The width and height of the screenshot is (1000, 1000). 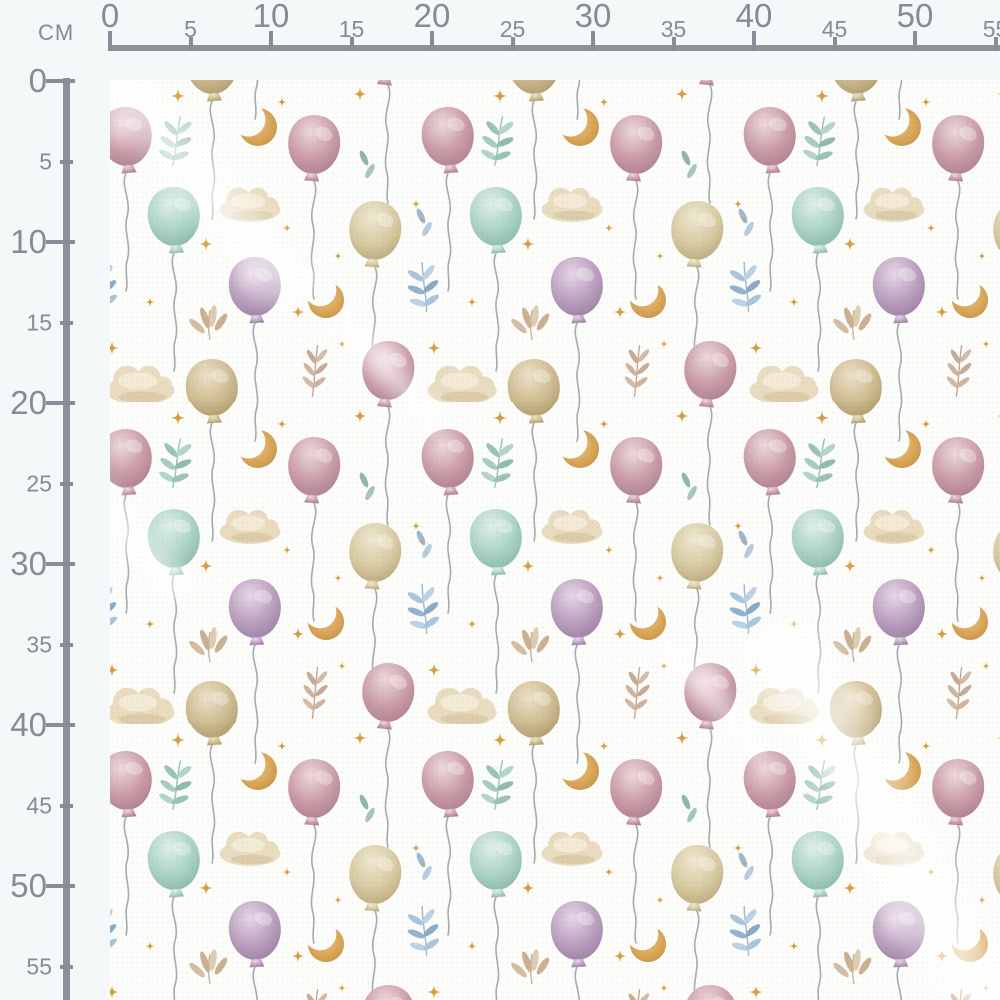 I want to click on top-ruler-label-45: 45, so click(x=834, y=29).